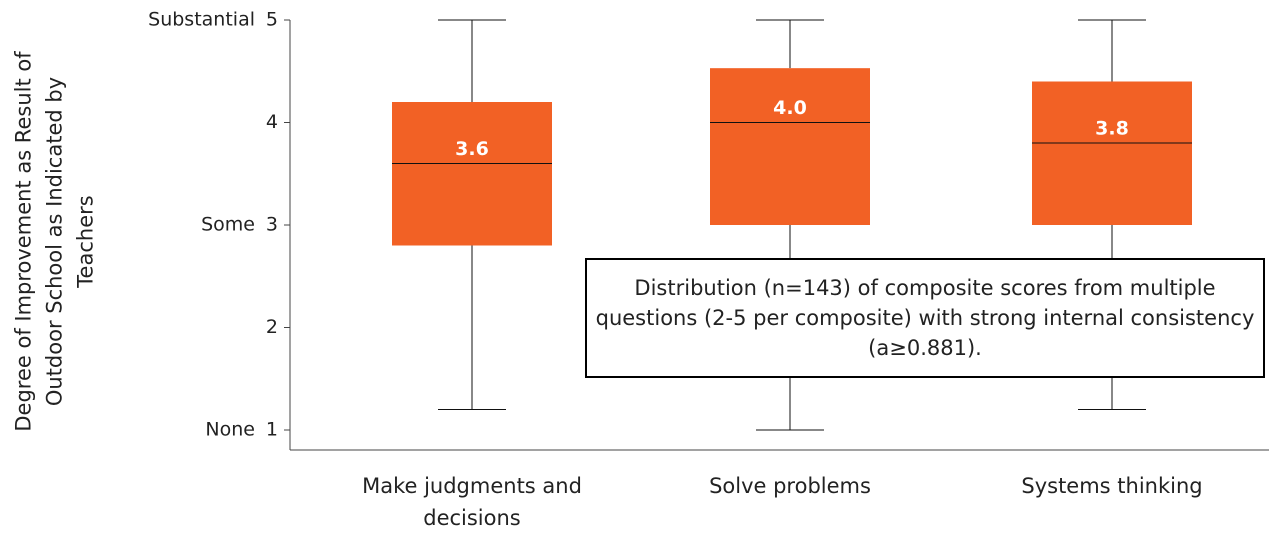 The image size is (1269, 541). Describe the element at coordinates (272, 225) in the screenshot. I see `y-tick-label: 3` at that location.